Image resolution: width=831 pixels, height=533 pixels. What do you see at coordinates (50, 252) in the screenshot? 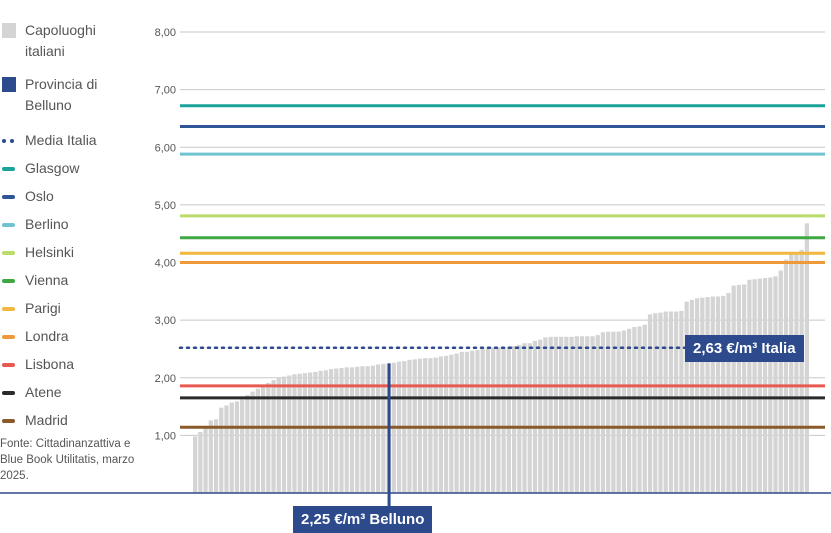
I see `legend-label: Helsinki` at bounding box center [50, 252].